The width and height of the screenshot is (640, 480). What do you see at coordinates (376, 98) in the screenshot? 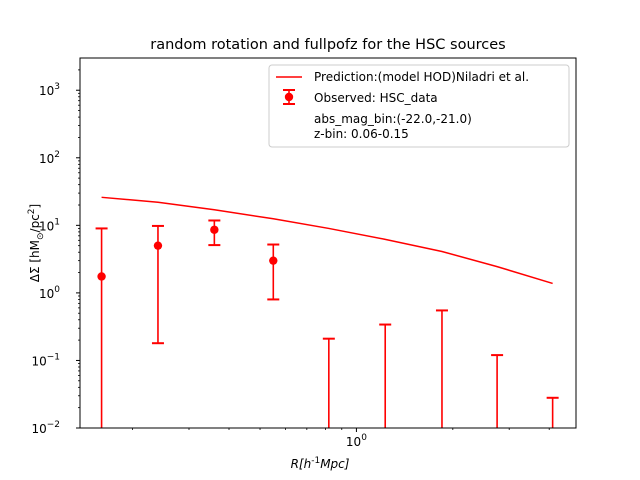
I see `legend-label-observed: Observed: HSC_data` at bounding box center [376, 98].